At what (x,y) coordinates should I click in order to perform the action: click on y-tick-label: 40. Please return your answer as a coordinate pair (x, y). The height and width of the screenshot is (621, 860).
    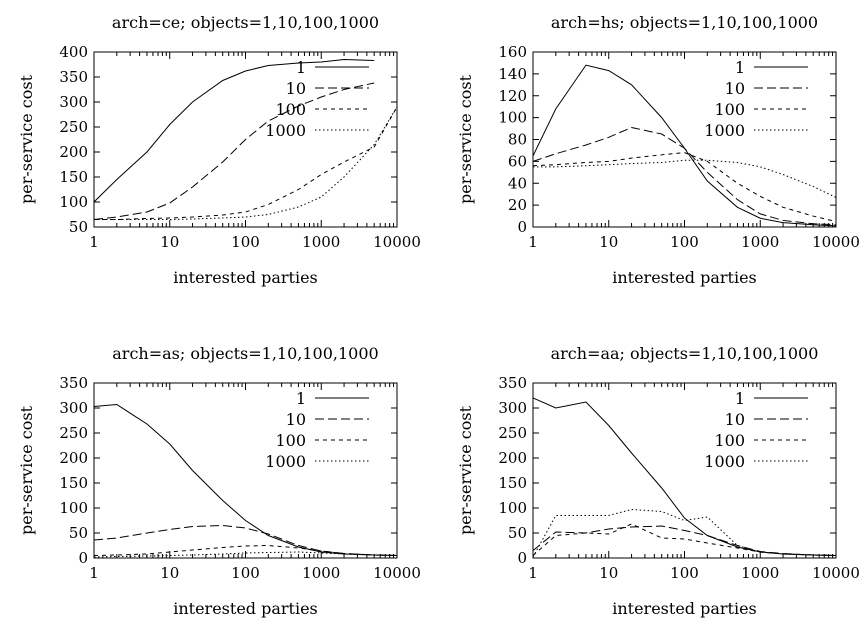
    Looking at the image, I should click on (517, 183).